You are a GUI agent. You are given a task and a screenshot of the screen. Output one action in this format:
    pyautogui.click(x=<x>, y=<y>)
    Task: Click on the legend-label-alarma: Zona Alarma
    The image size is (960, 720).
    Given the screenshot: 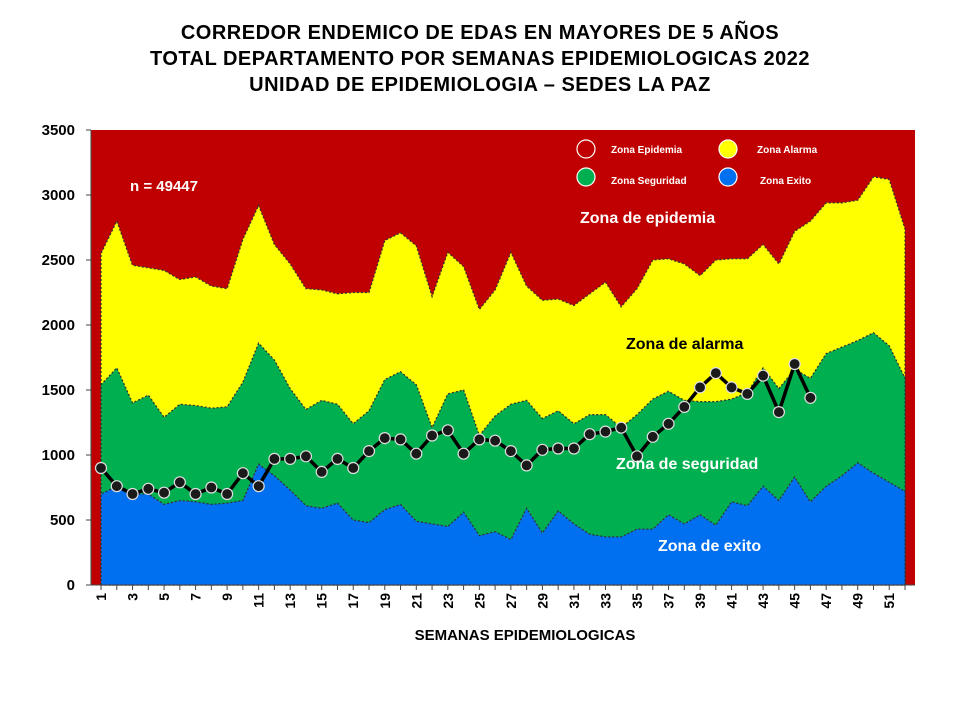 What is the action you would take?
    pyautogui.click(x=787, y=150)
    